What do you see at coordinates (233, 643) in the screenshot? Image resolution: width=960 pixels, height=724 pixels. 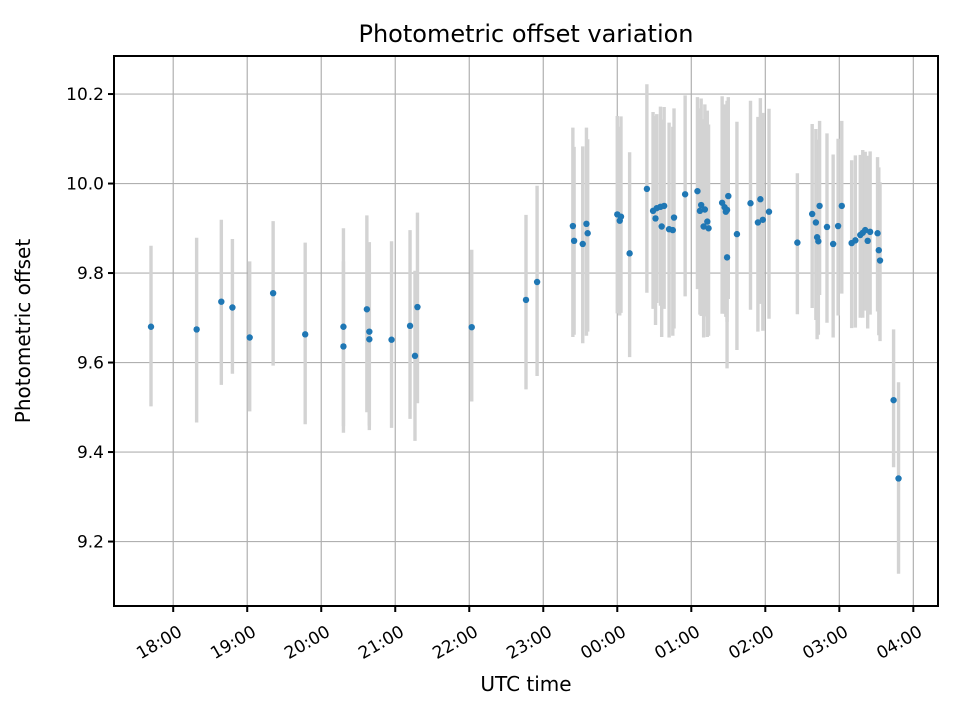 I see `x-tick-label-19:00: 19:00` at bounding box center [233, 643].